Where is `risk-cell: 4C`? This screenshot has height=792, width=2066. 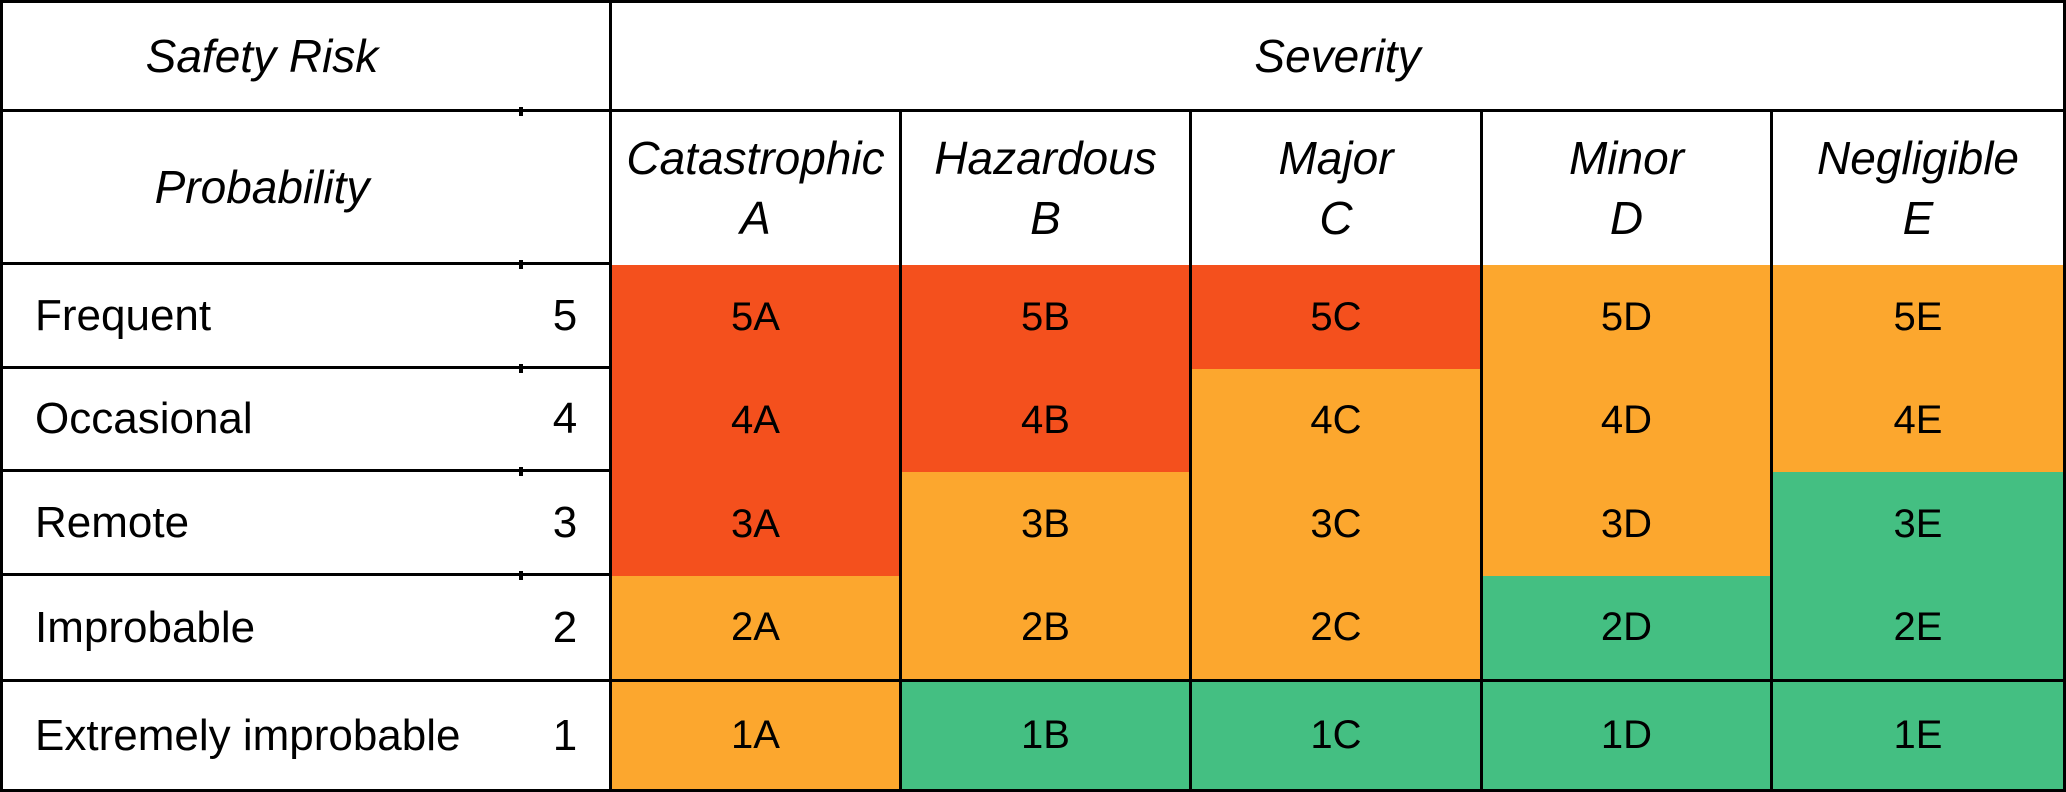
risk-cell: 4C is located at coordinates (1337, 420).